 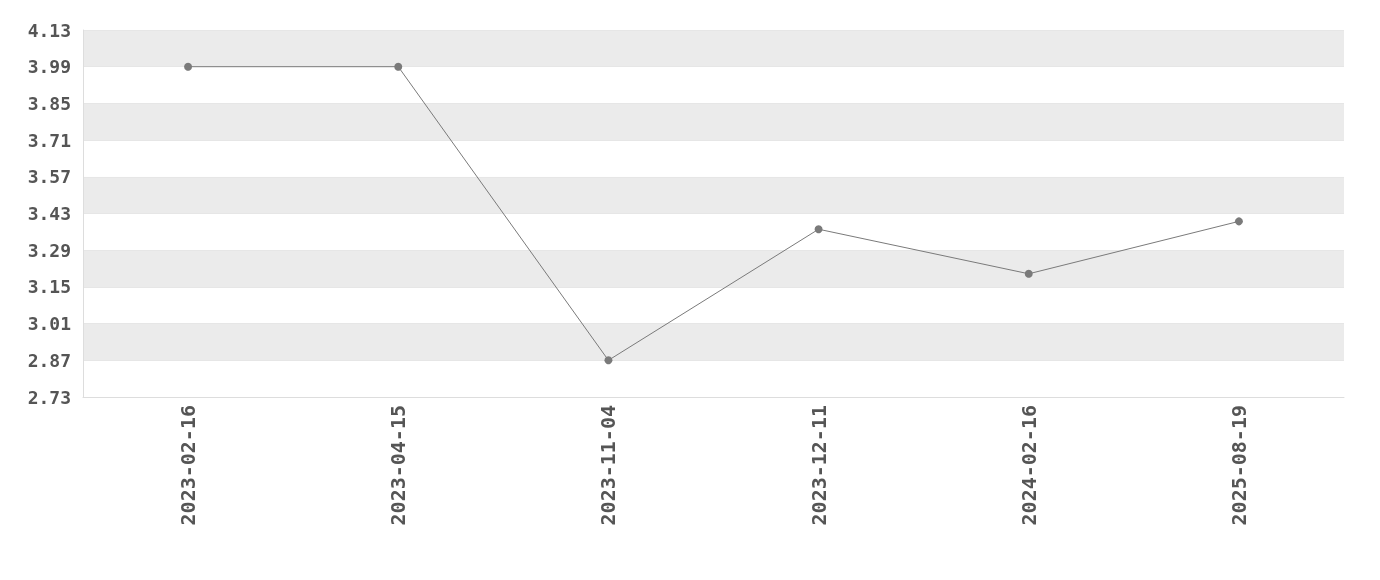 I want to click on x-tick-label: 2025-08-19, so click(x=1238, y=465).